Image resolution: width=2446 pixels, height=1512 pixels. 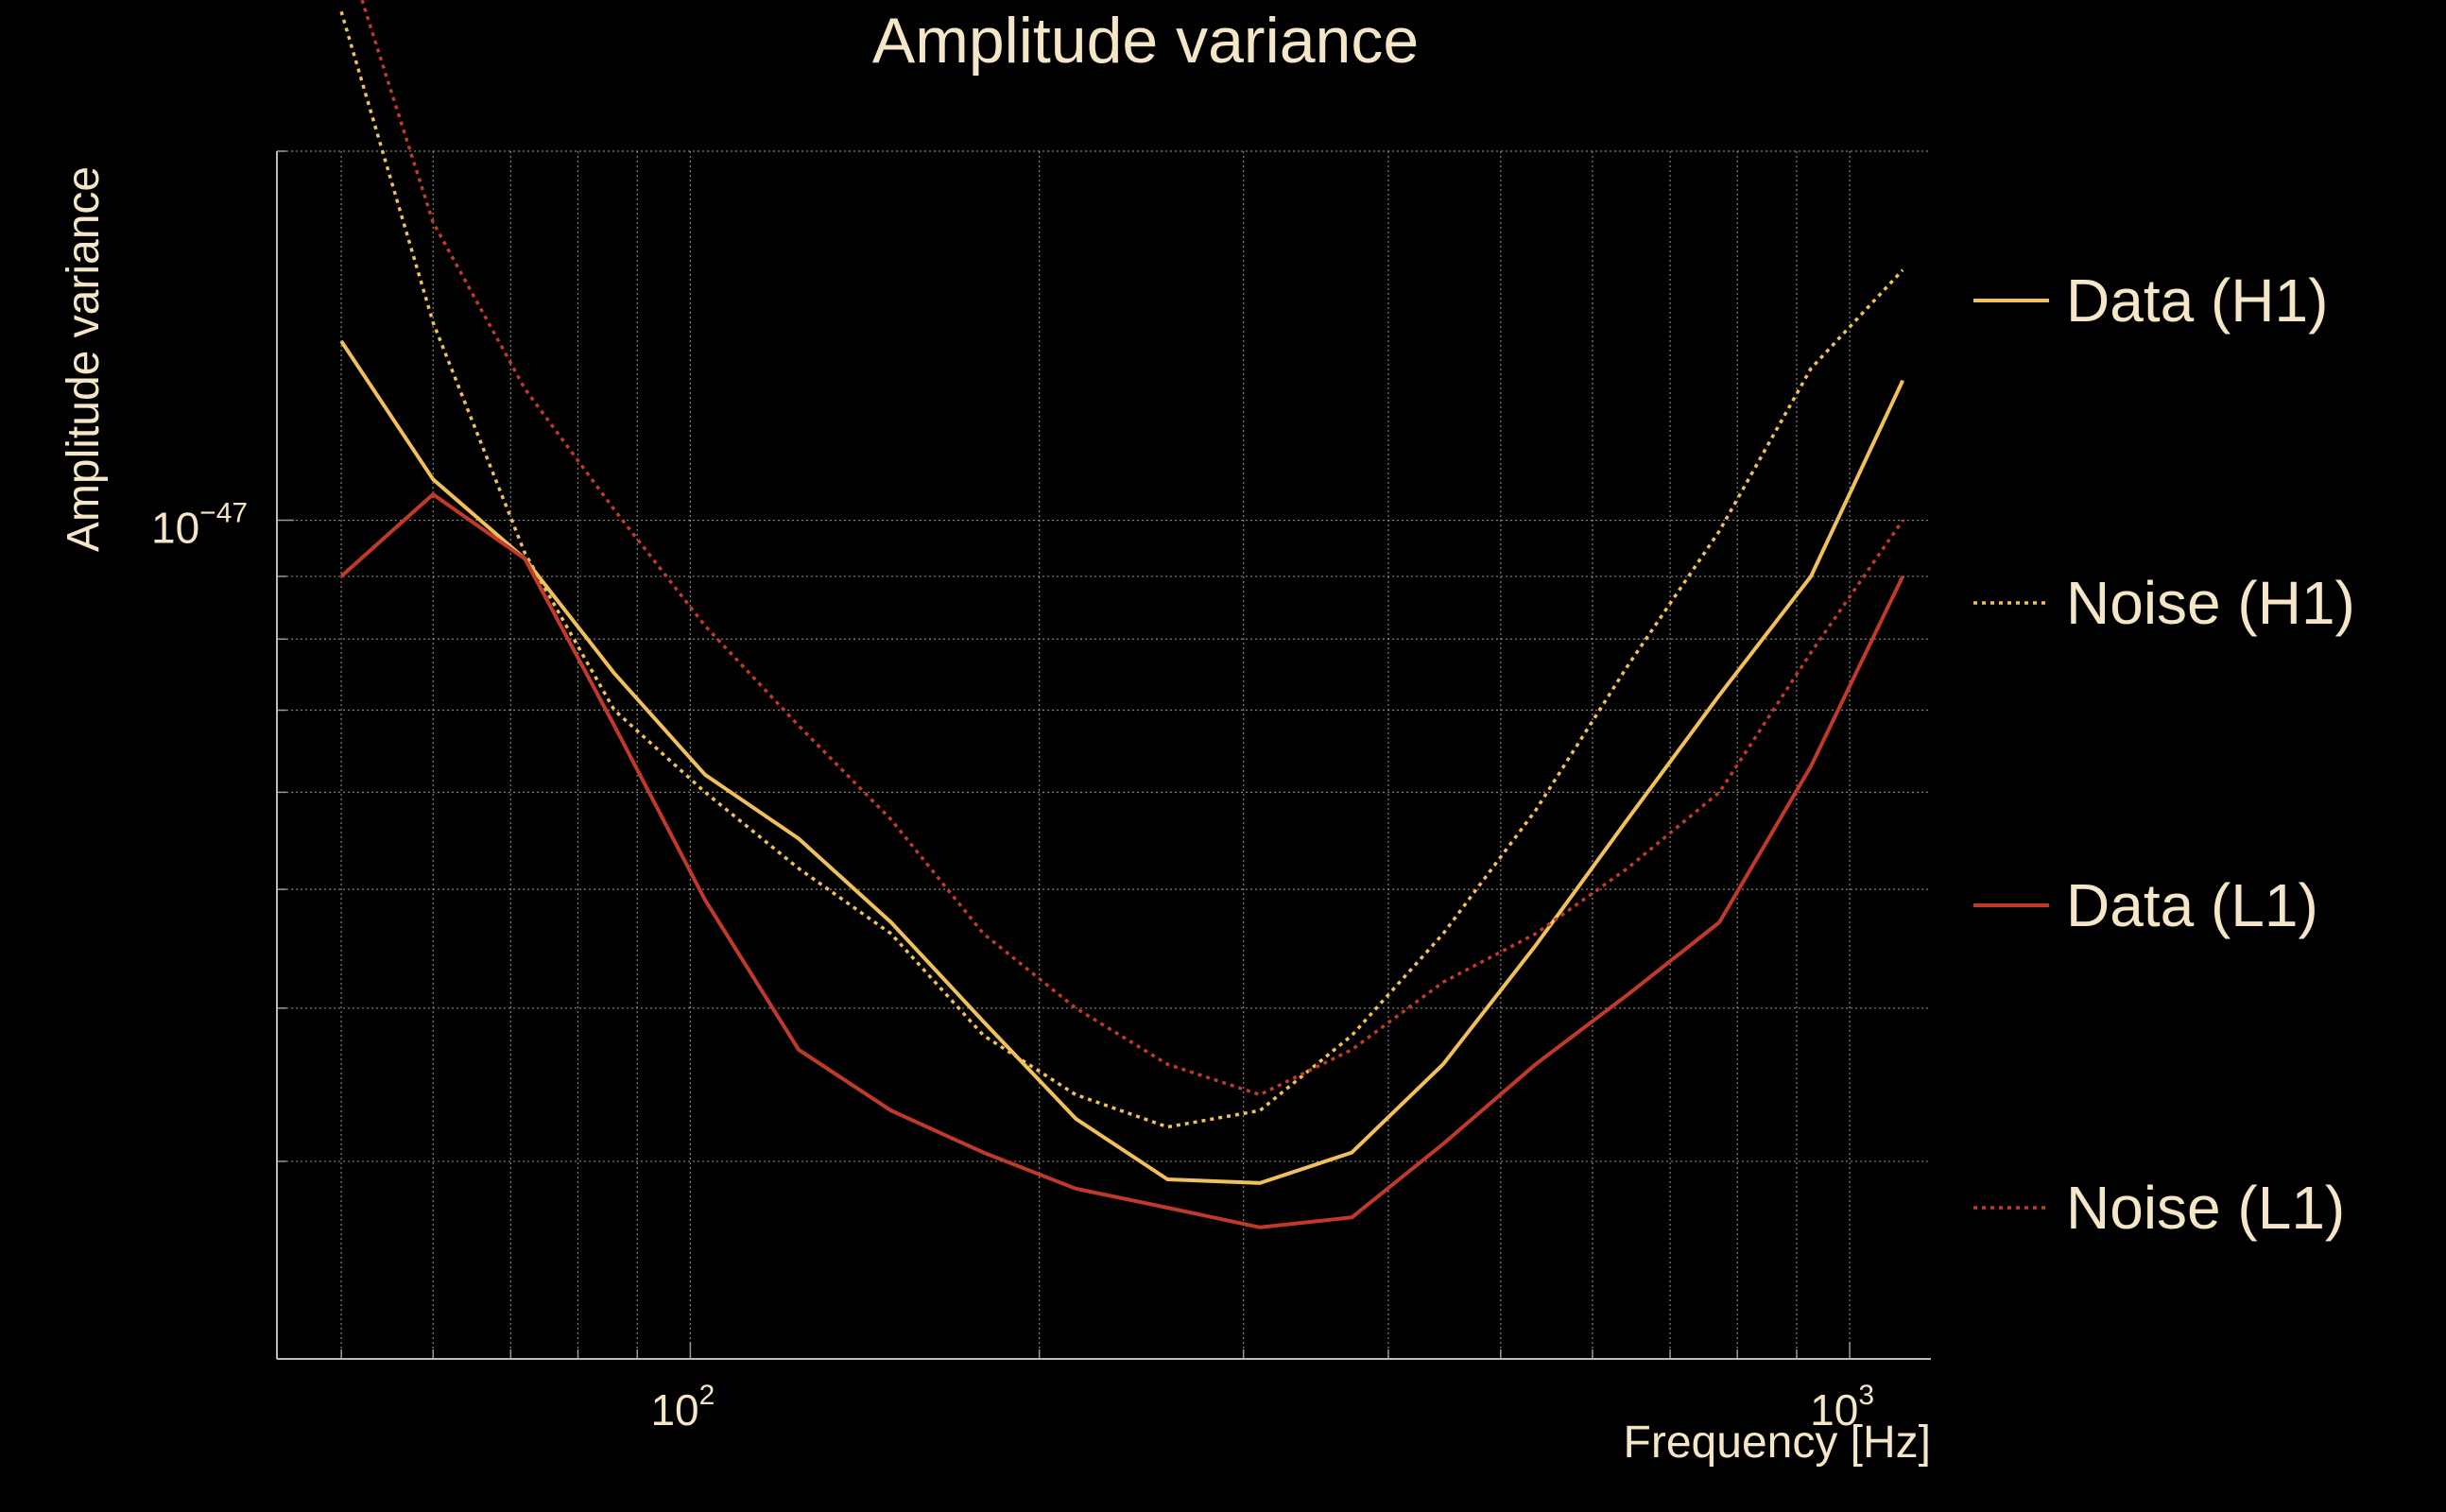 What do you see at coordinates (2210, 603) in the screenshot?
I see `legend-label: Noise (H1)` at bounding box center [2210, 603].